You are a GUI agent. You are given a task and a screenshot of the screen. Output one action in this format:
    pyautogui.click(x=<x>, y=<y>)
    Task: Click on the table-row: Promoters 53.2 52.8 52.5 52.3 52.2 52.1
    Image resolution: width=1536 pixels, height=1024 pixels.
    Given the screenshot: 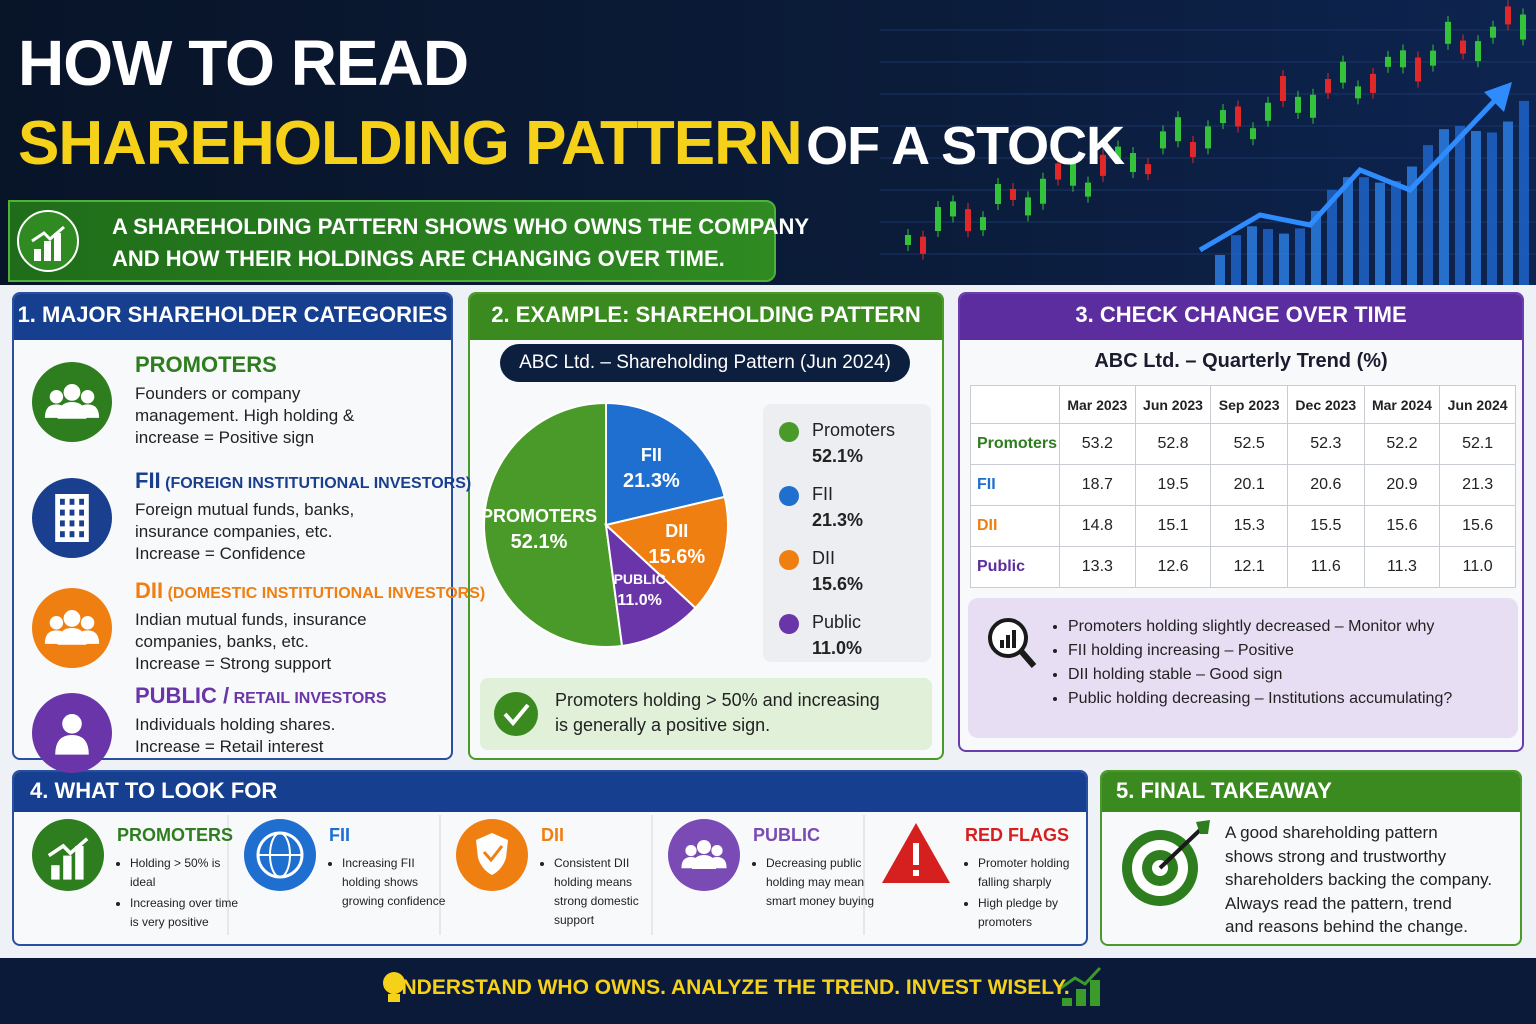 What is the action you would take?
    pyautogui.click(x=1243, y=444)
    